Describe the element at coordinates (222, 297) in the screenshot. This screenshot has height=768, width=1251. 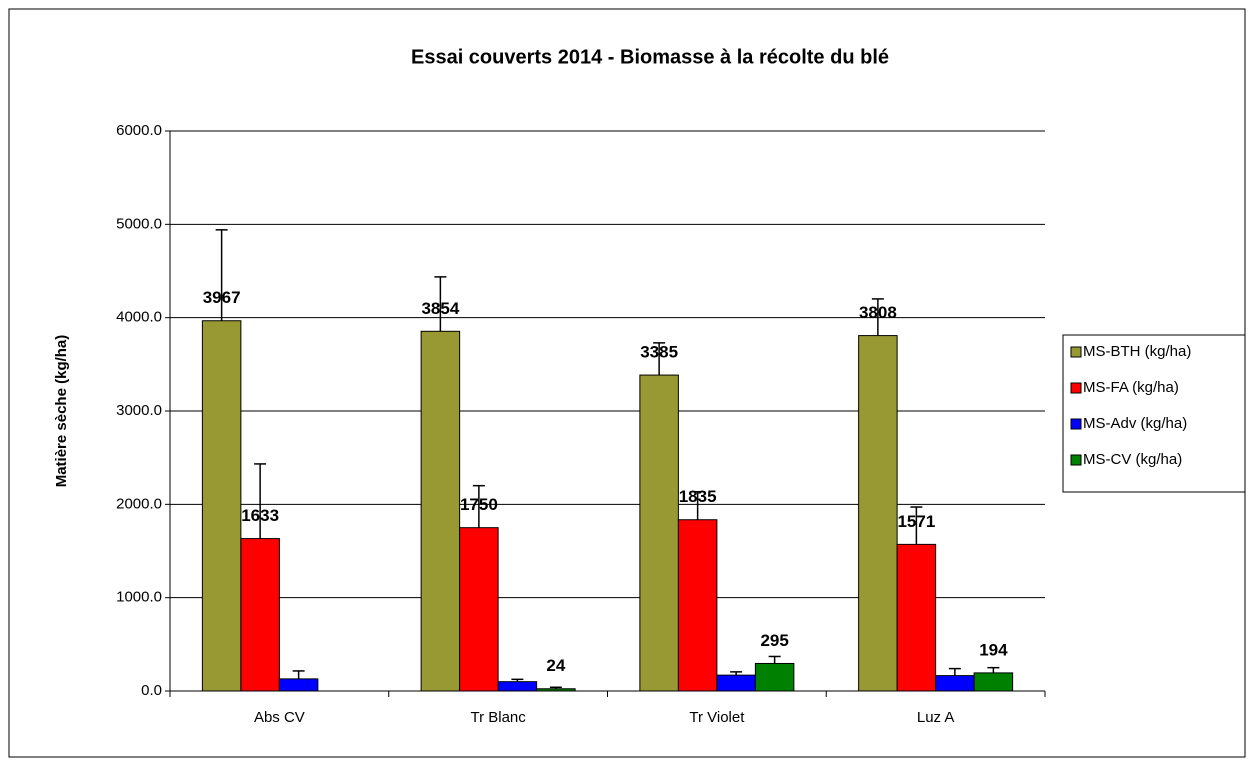
I see `data-label: 3967` at that location.